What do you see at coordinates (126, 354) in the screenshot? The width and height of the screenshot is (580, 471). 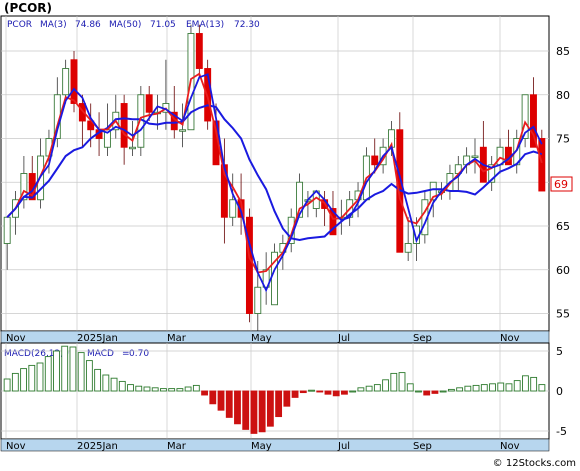 I see `macd-legend-equals: =` at bounding box center [126, 354].